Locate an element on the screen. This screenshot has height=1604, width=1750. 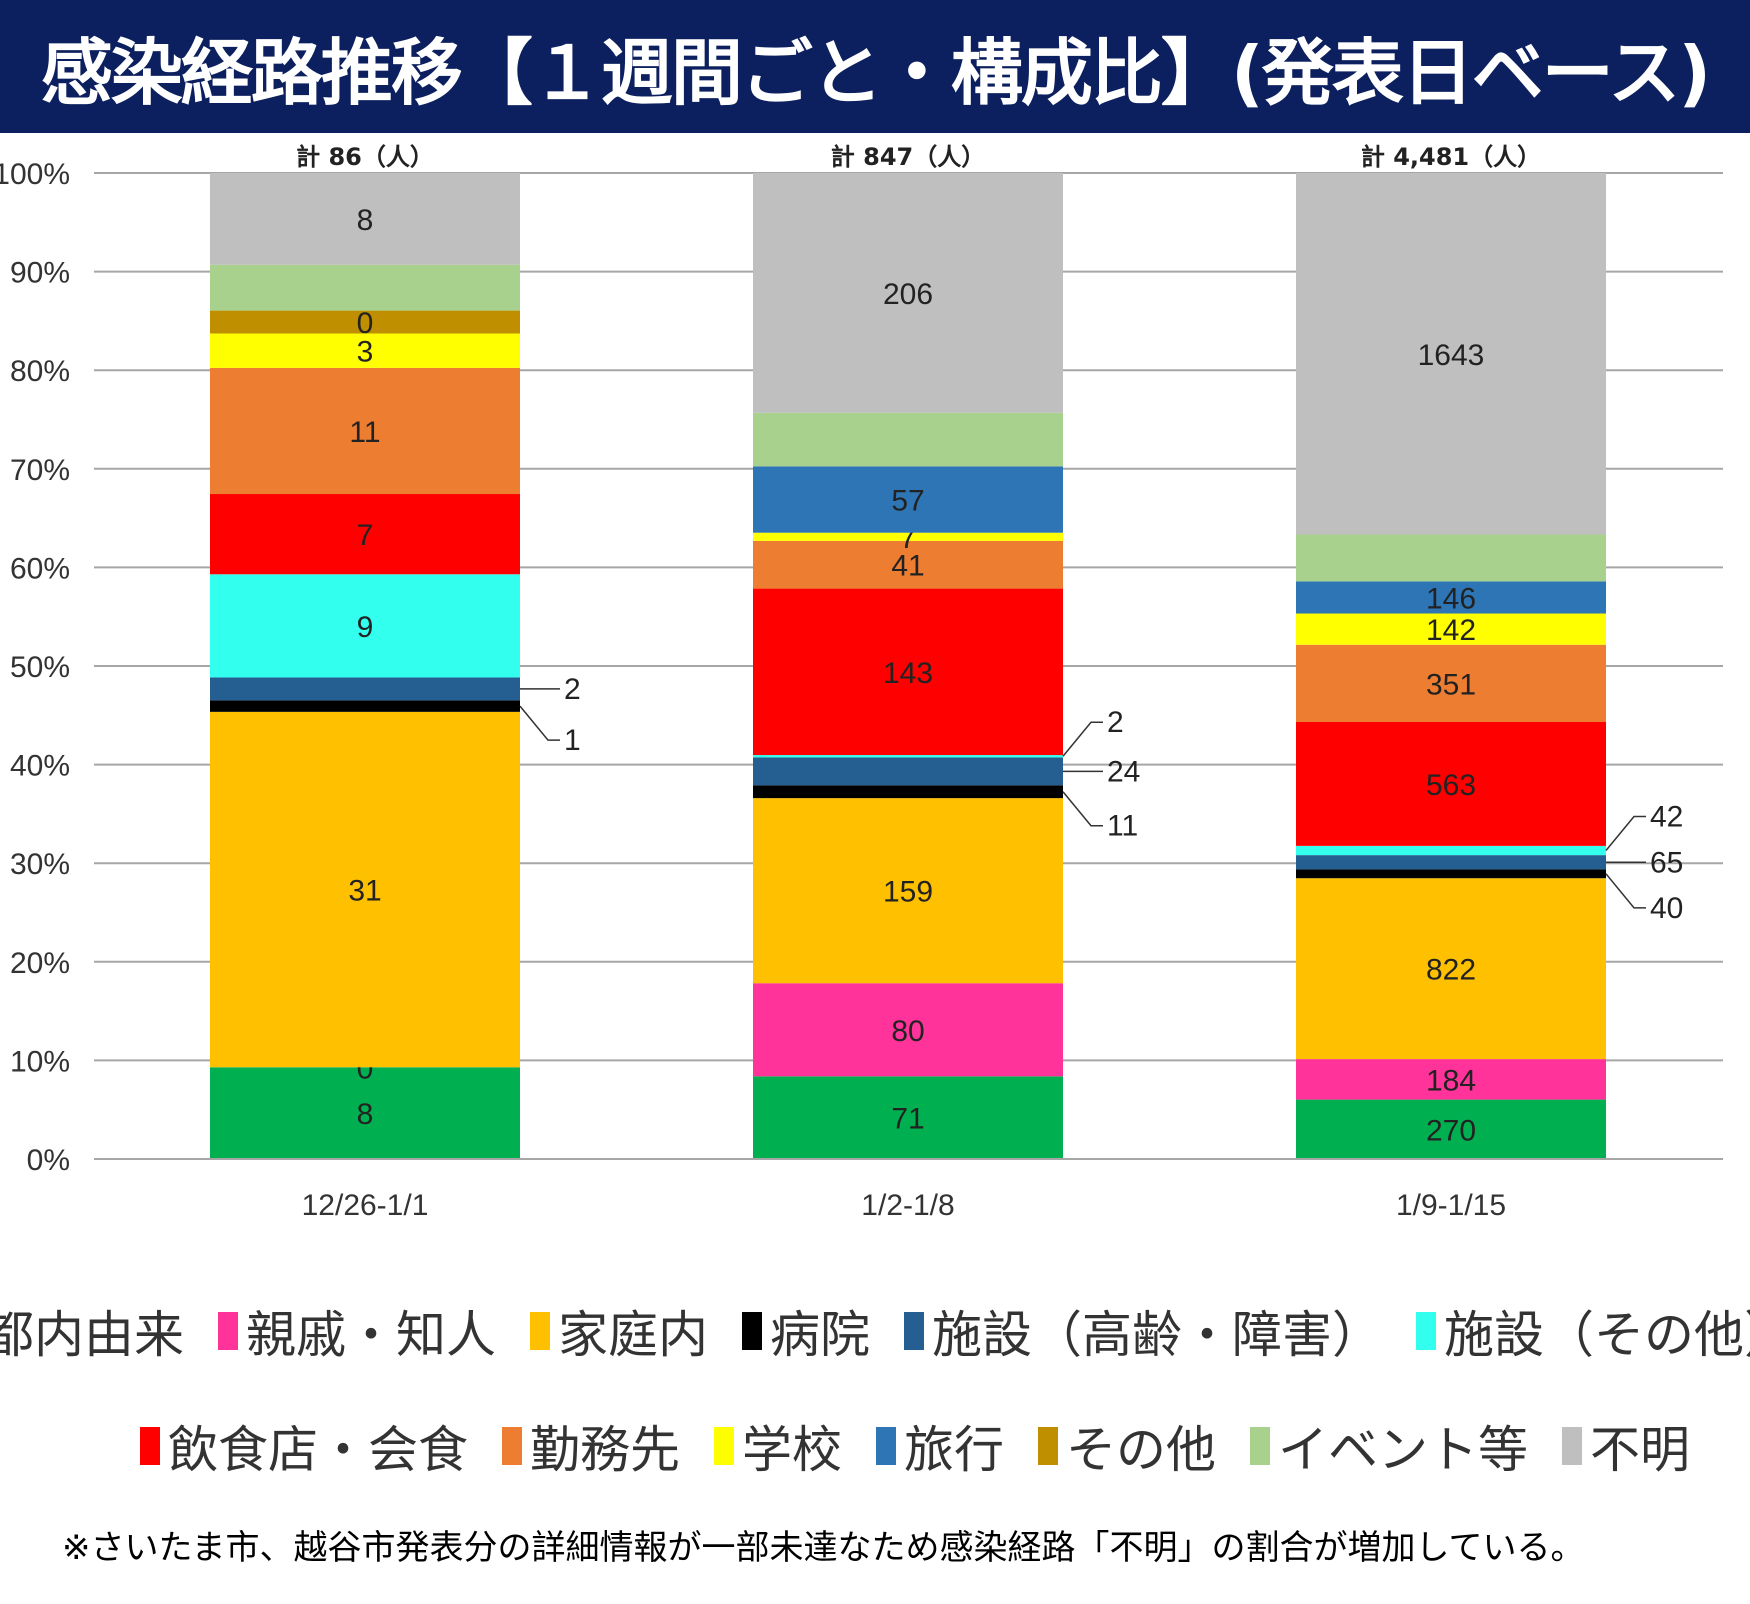
data-label: 0 is located at coordinates (365, 323).